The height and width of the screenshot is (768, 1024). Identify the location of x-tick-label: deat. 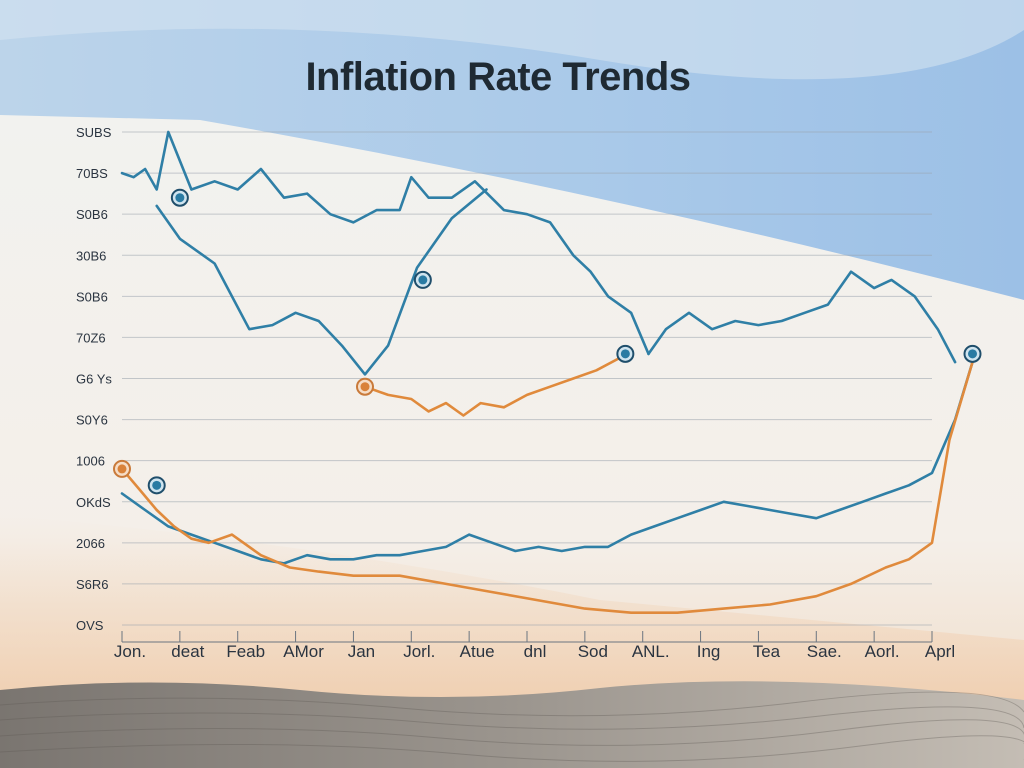
(187, 651).